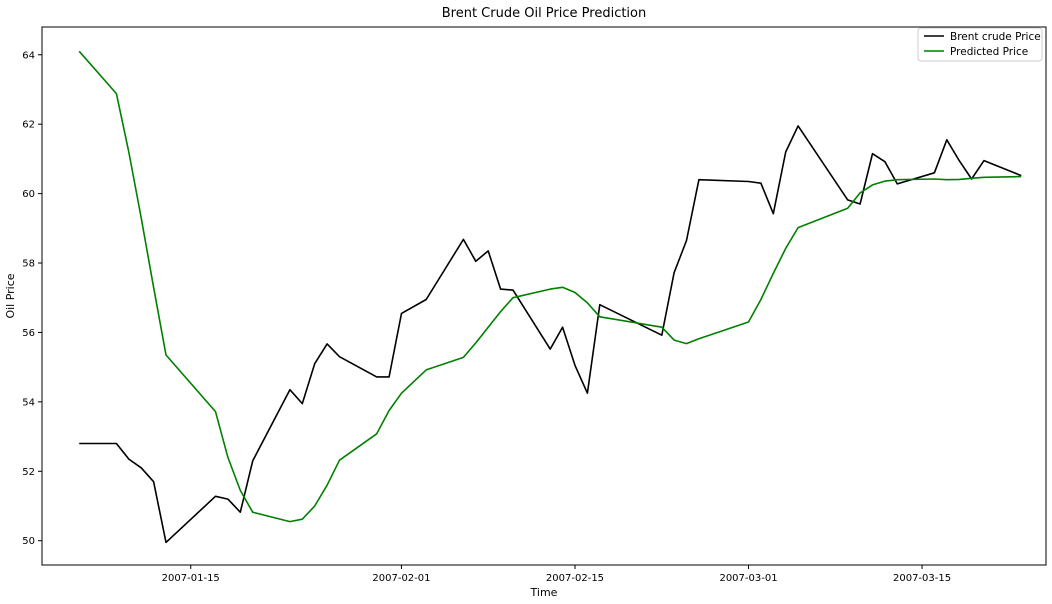 This screenshot has width=1052, height=604. I want to click on x-tick-label: 2007-01-15, so click(191, 578).